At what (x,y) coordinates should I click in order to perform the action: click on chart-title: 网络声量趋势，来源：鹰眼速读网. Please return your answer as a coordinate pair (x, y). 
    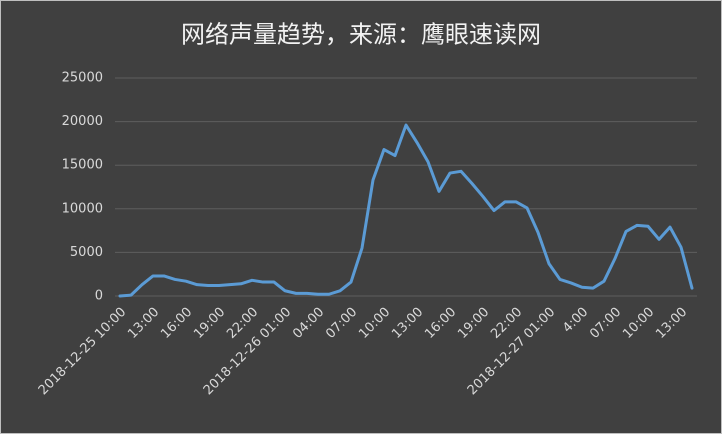
    Looking at the image, I should click on (361, 35).